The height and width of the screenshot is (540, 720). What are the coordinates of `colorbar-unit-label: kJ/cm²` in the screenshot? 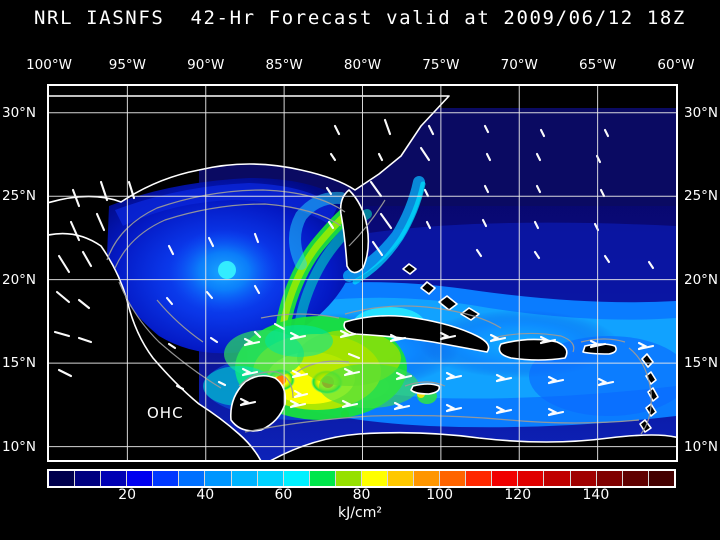 It's located at (360, 513).